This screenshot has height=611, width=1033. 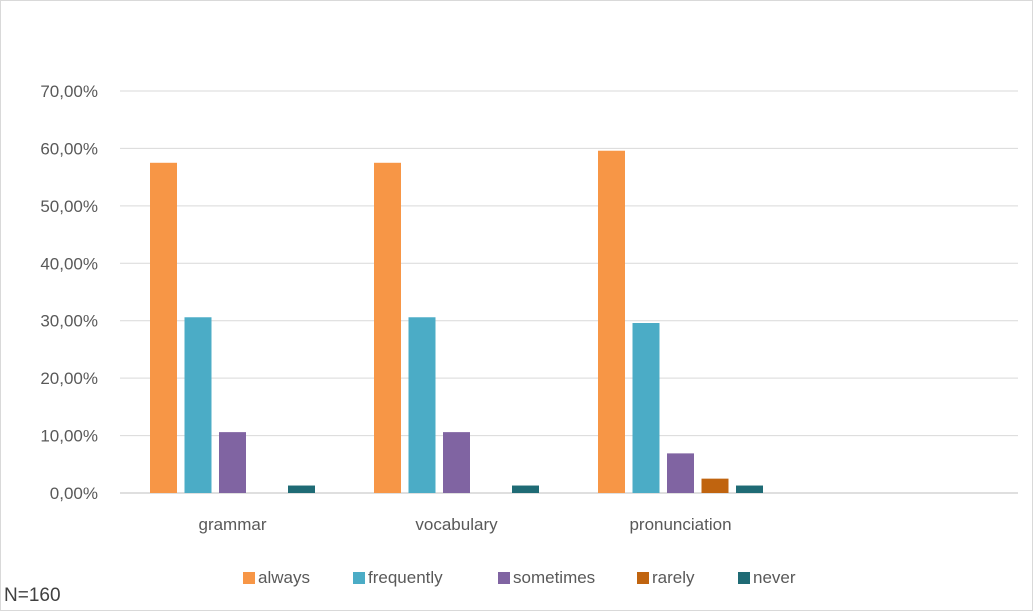 I want to click on category-label: pronunciation, so click(x=680, y=524).